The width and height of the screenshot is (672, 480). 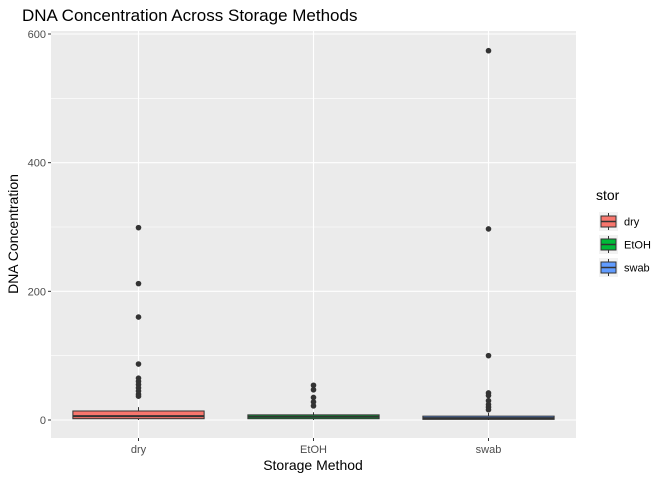 What do you see at coordinates (138, 415) in the screenshot?
I see `box-rect` at bounding box center [138, 415].